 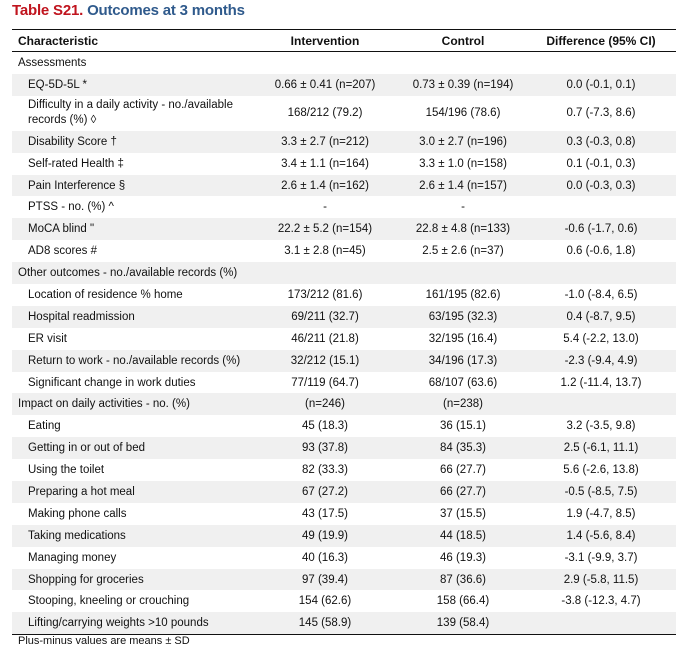 What do you see at coordinates (601, 448) in the screenshot?
I see `cell-difference: 2.5 (-6.1, 11.1)` at bounding box center [601, 448].